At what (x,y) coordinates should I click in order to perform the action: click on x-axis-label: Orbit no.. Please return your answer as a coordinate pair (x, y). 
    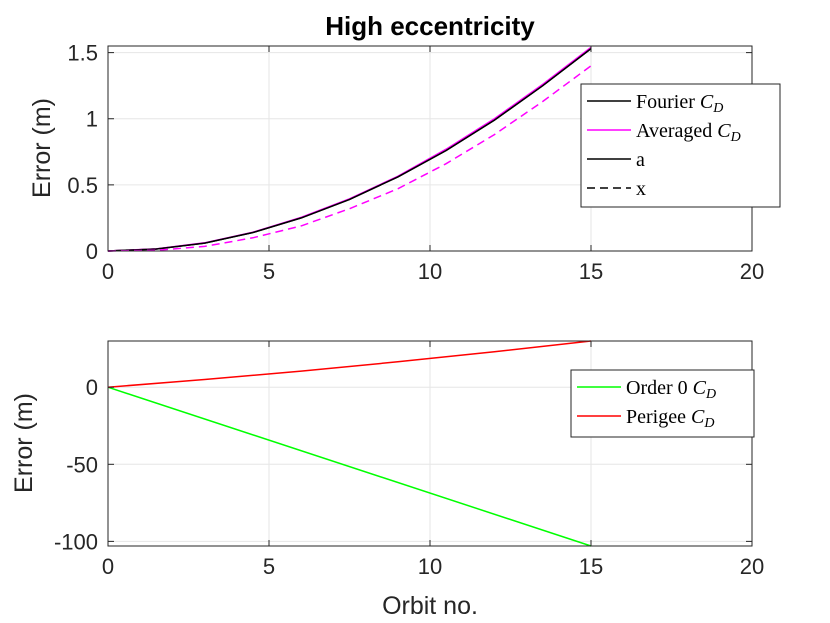
    Looking at the image, I should click on (430, 606).